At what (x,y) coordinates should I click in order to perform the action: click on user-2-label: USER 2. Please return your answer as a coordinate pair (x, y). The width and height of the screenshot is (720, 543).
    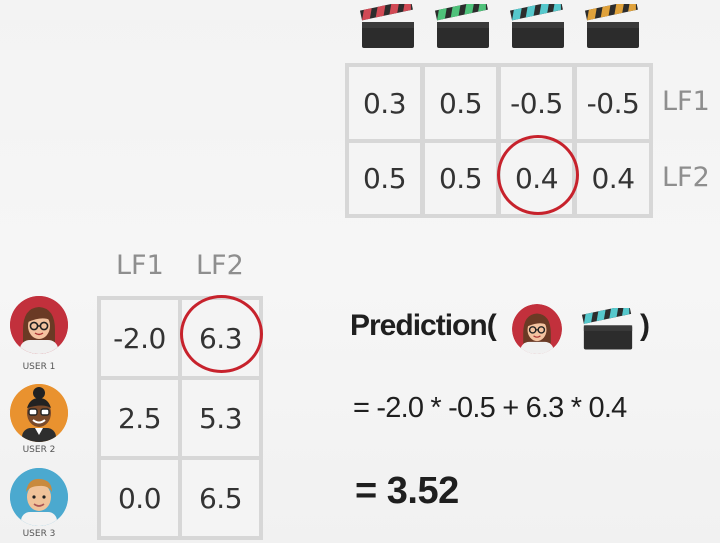
    Looking at the image, I should click on (39, 450).